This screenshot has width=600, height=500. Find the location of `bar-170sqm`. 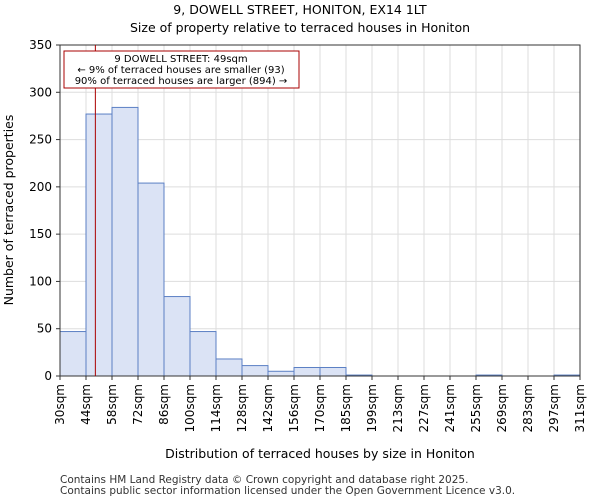

bar-170sqm is located at coordinates (333, 371).